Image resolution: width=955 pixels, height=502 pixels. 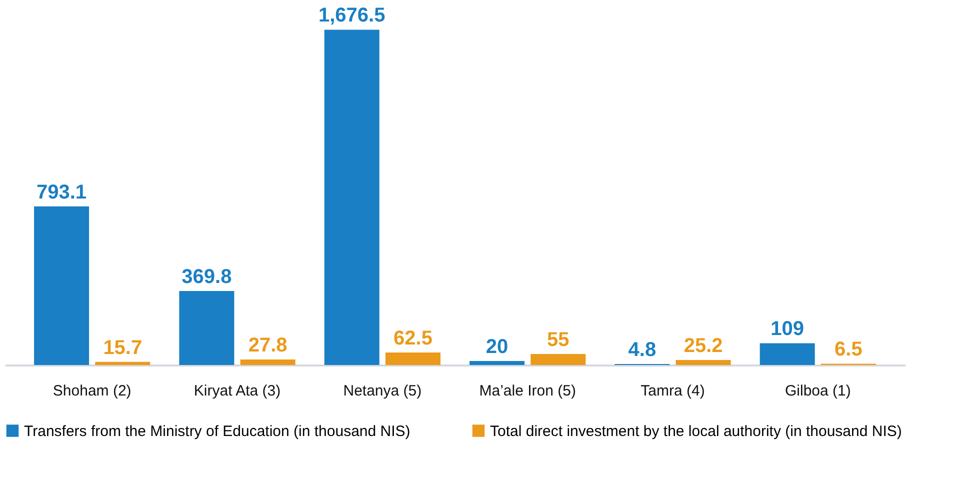 What do you see at coordinates (237, 391) in the screenshot?
I see `x-tick-label: Kiryat Ata (3)` at bounding box center [237, 391].